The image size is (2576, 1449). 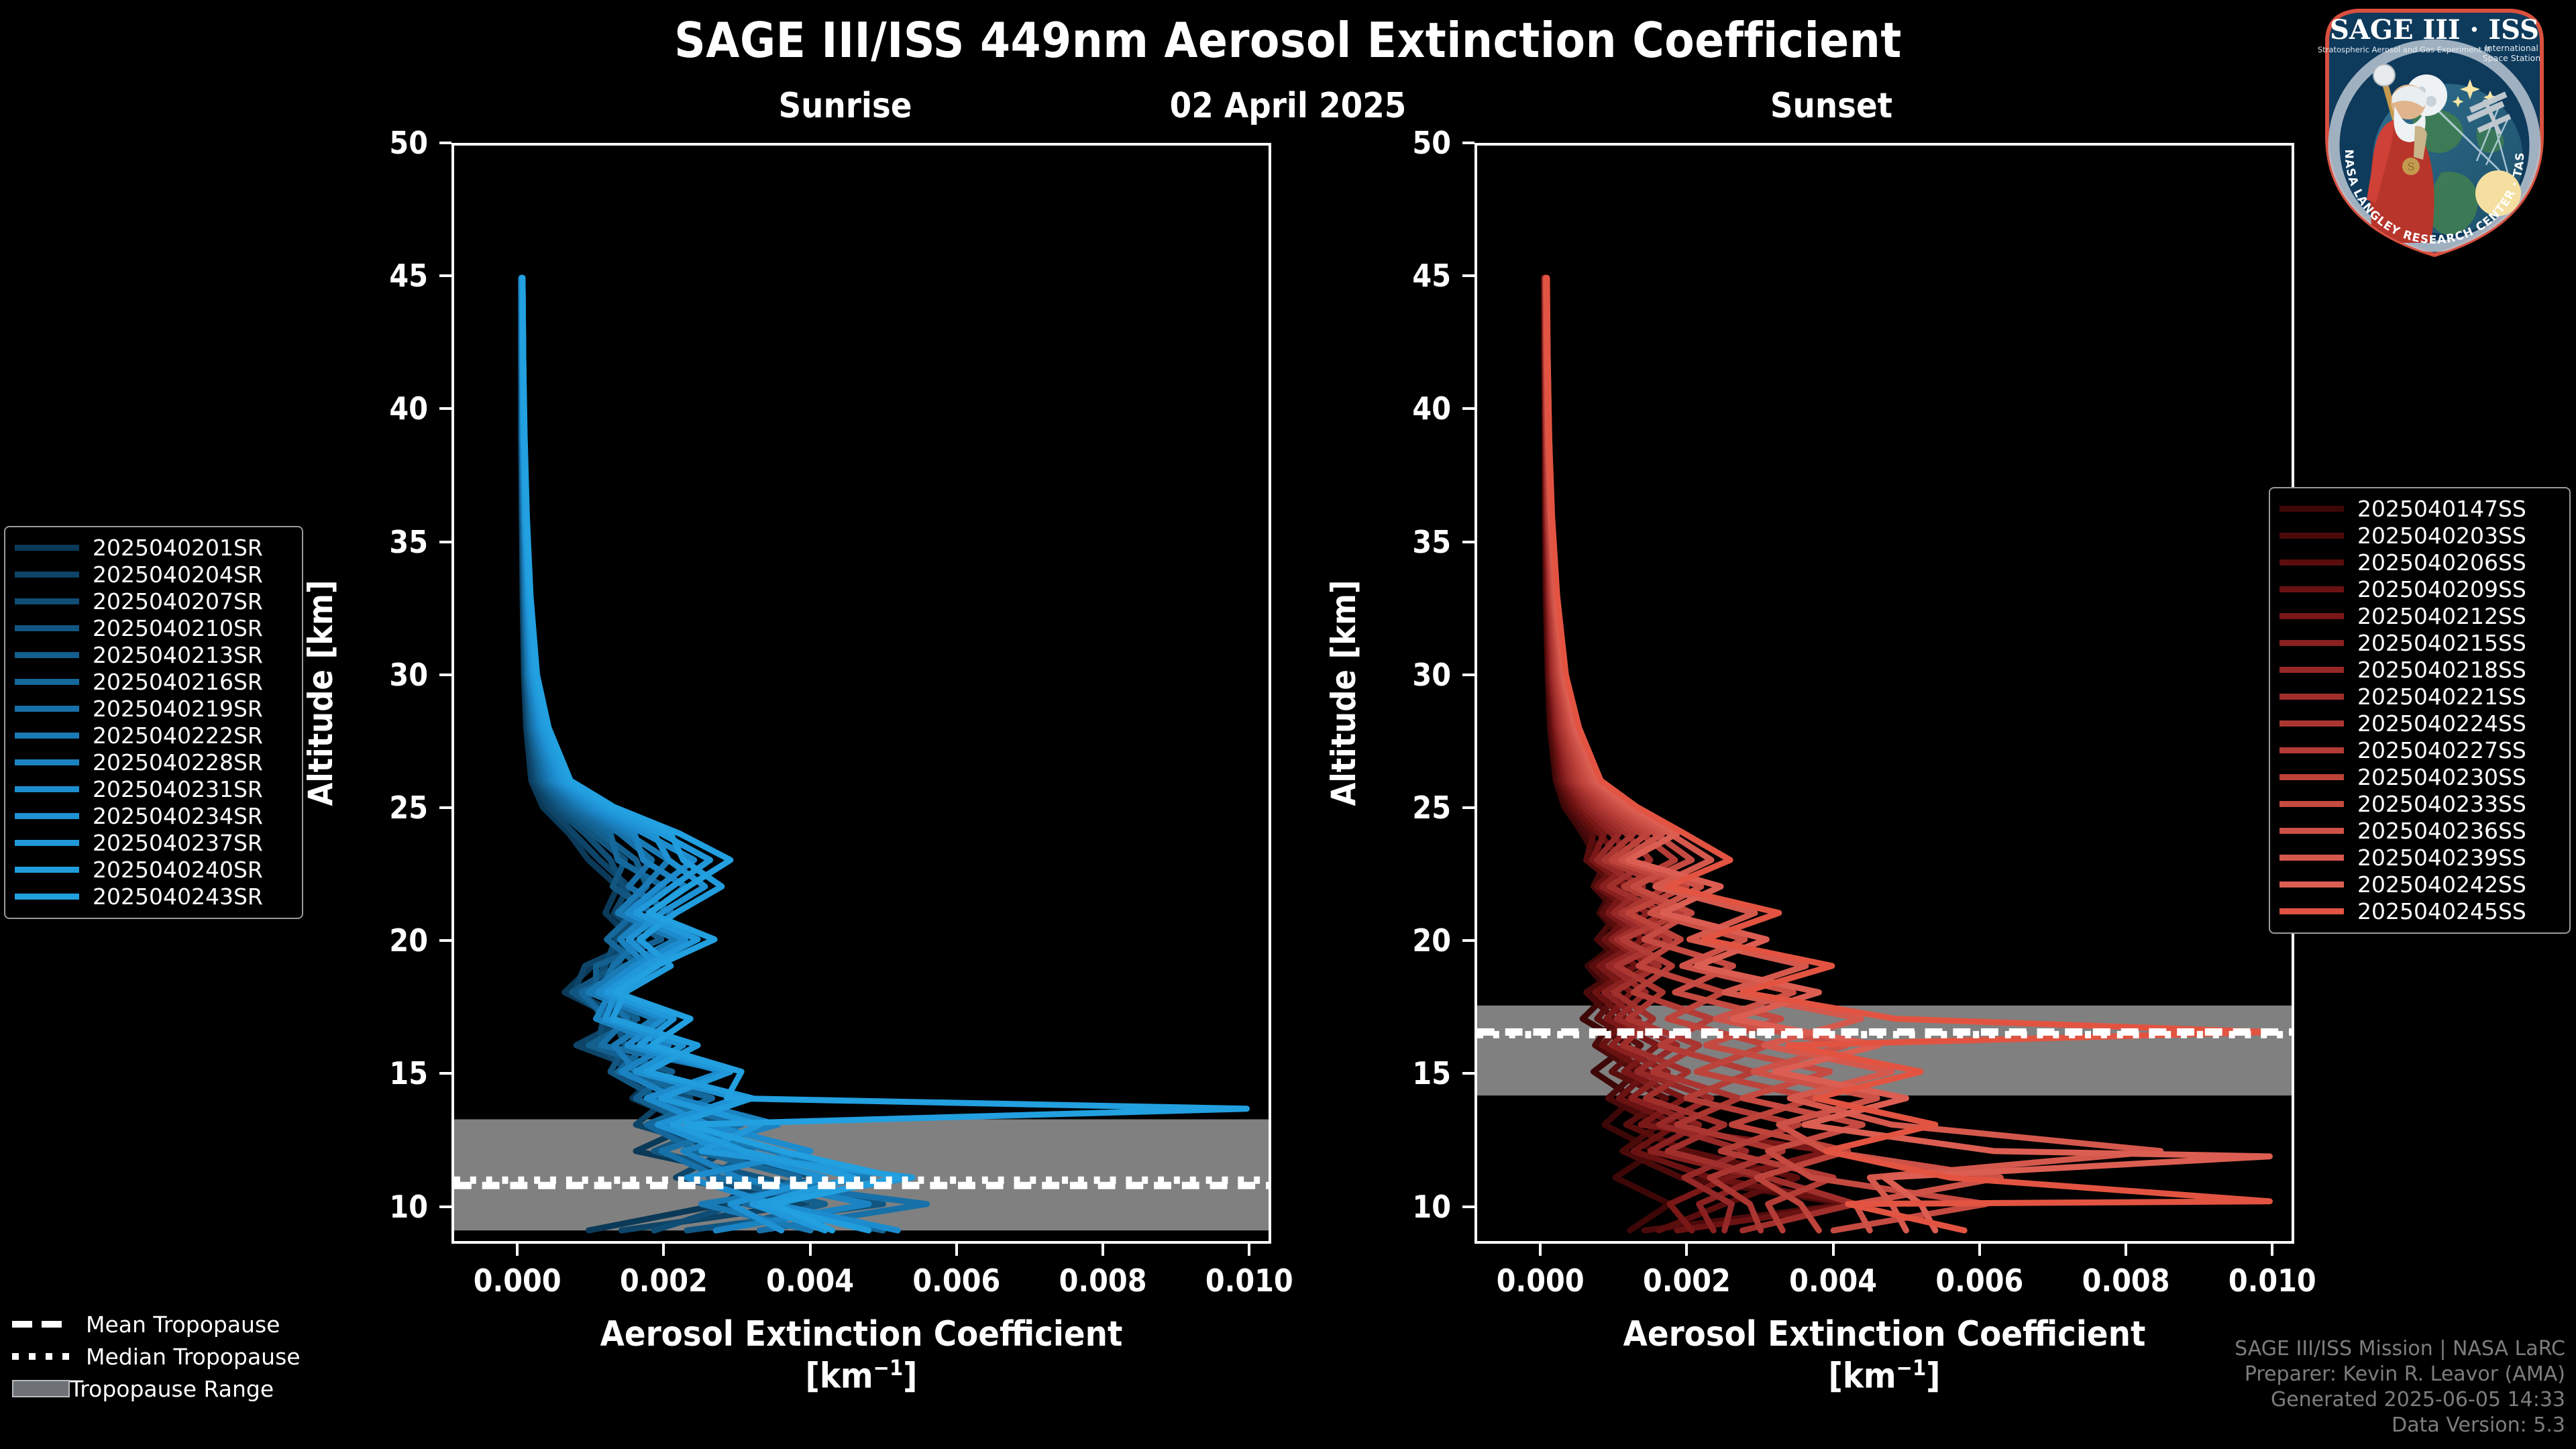 I want to click on sunrise-legend-item: 2025040216SR, so click(x=153, y=681).